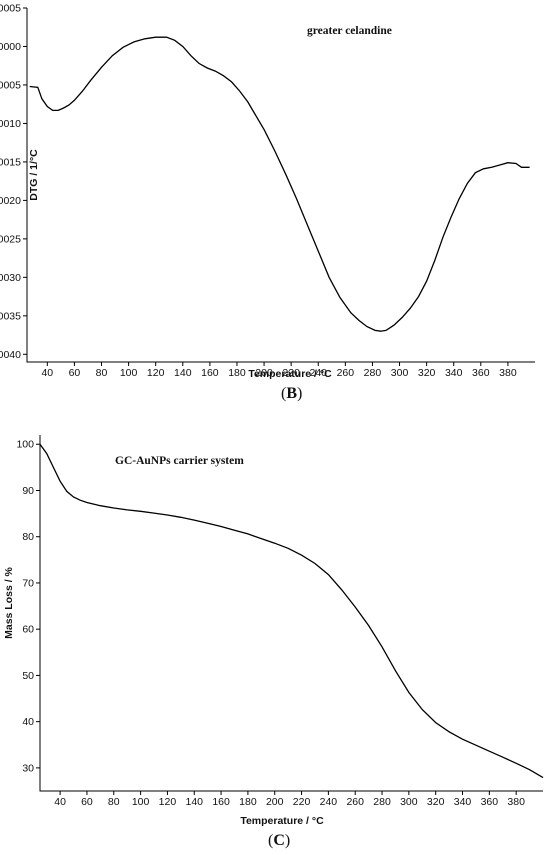  What do you see at coordinates (28, 630) in the screenshot?
I see `chart-c-y-tick-label: 60` at bounding box center [28, 630].